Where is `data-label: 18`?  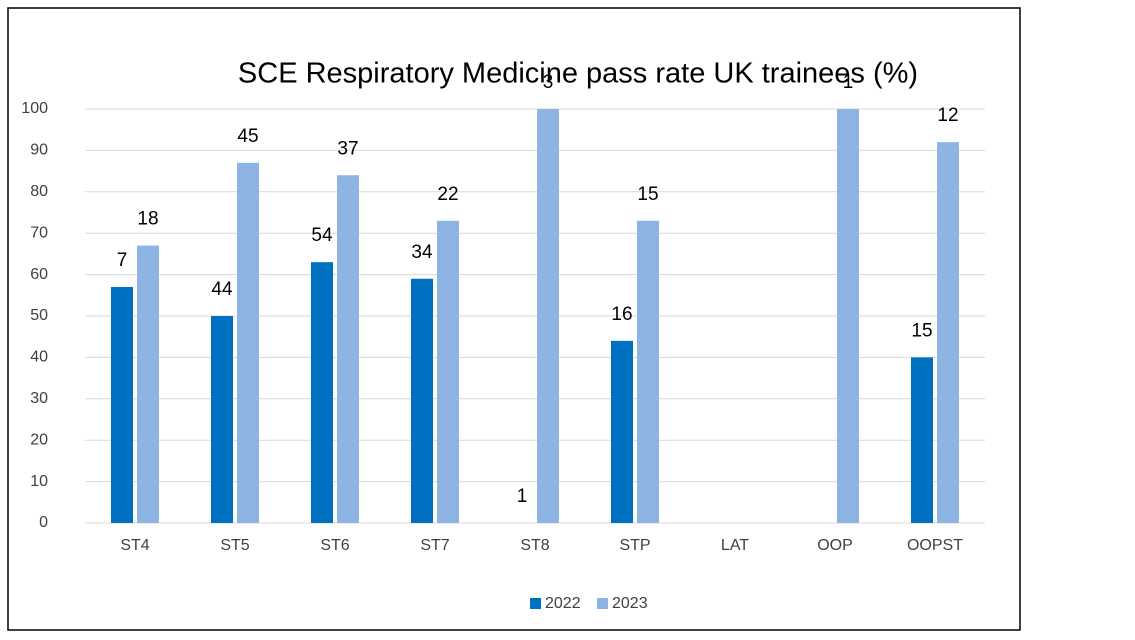
data-label: 18 is located at coordinates (147, 219).